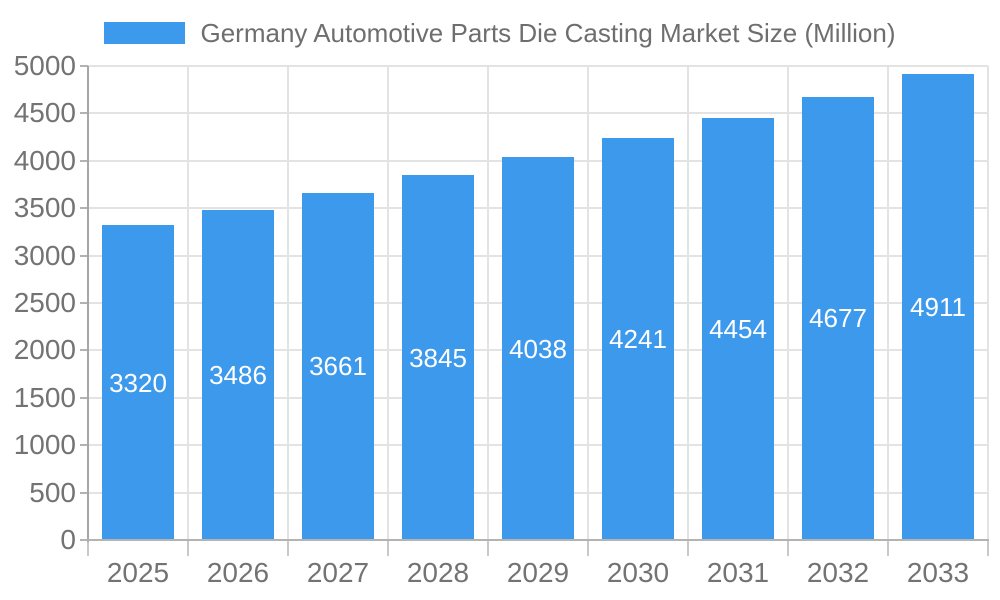 The width and height of the screenshot is (1000, 600). Describe the element at coordinates (52, 492) in the screenshot. I see `y-axis-label-500: 500` at that location.